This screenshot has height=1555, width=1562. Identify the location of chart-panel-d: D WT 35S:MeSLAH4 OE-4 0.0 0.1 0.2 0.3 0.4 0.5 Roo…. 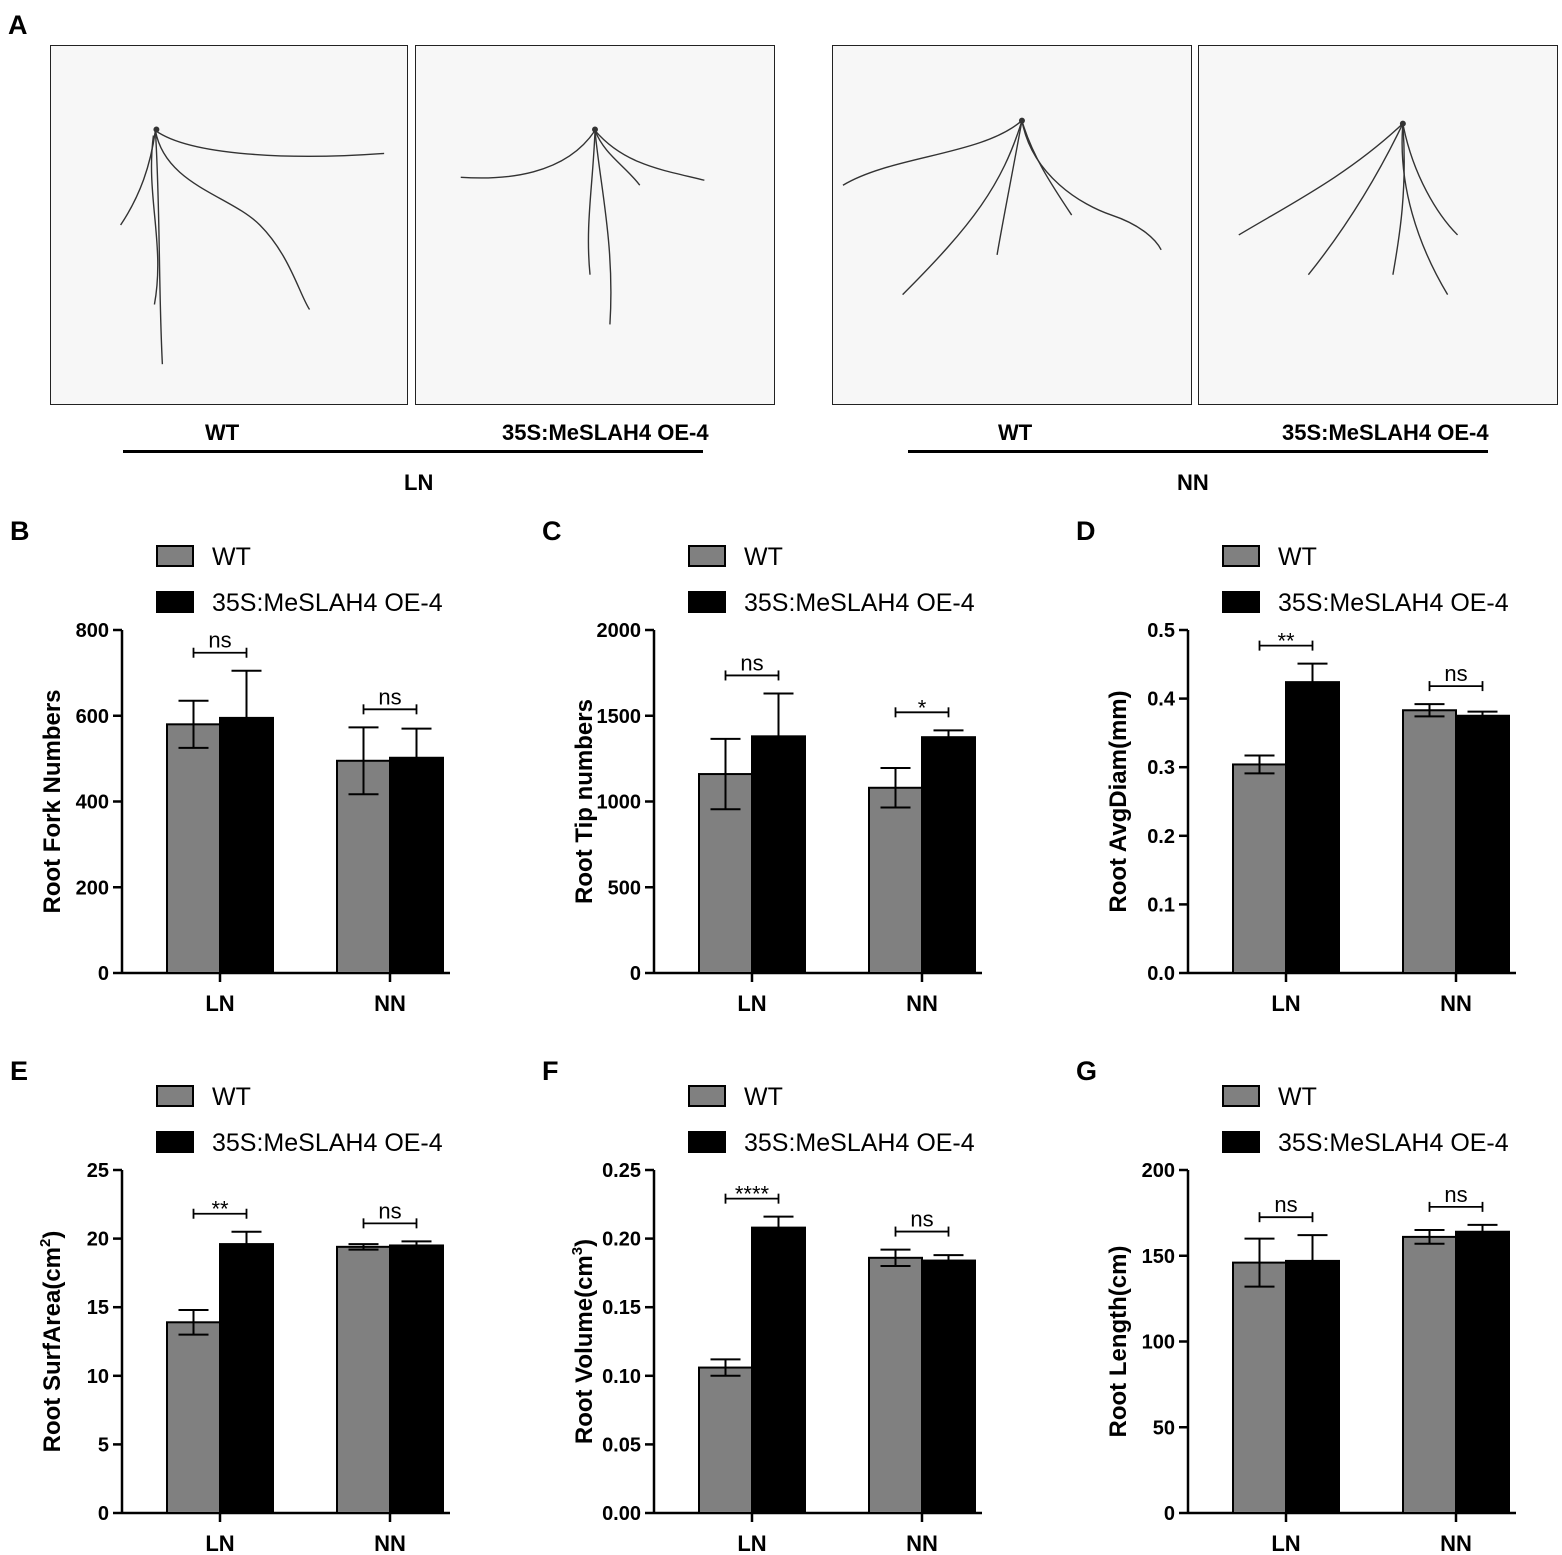
(1314, 763).